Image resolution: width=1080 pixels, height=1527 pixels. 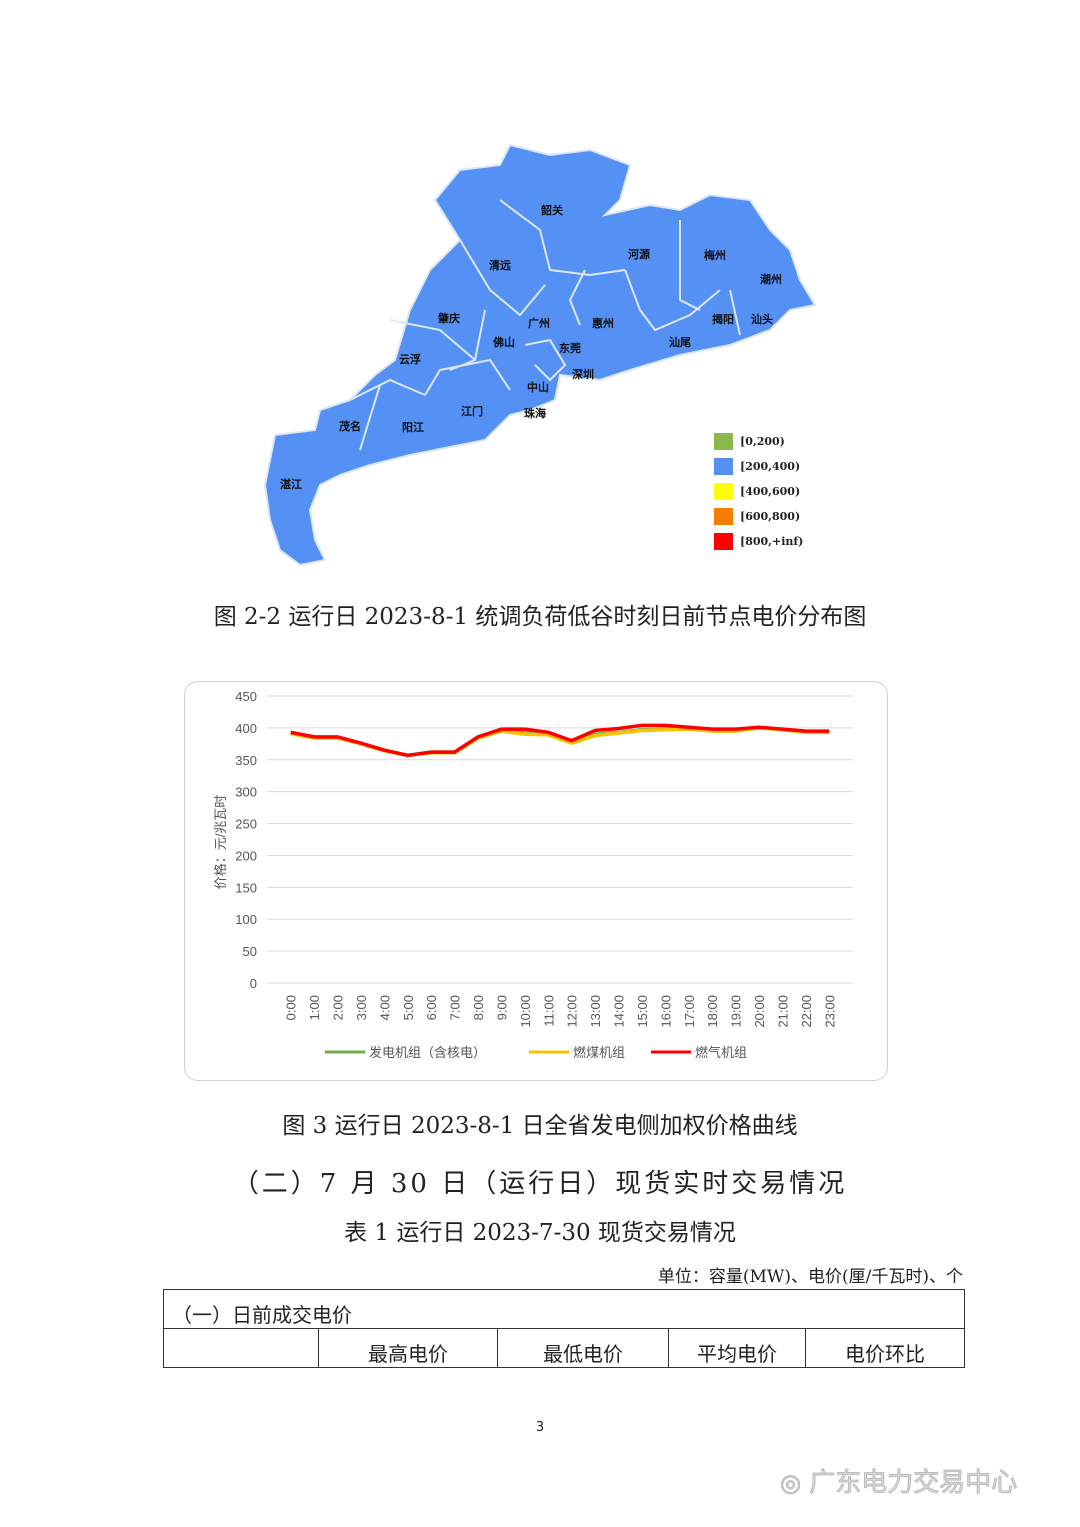 What do you see at coordinates (291, 484) in the screenshot?
I see `region-label: 湛江` at bounding box center [291, 484].